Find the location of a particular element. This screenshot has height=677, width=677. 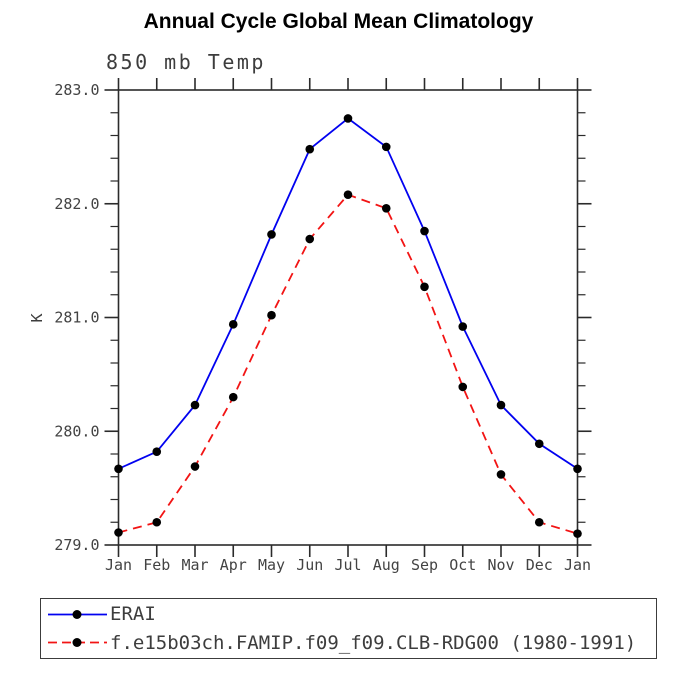

x-tick-label: Mar is located at coordinates (194, 565).